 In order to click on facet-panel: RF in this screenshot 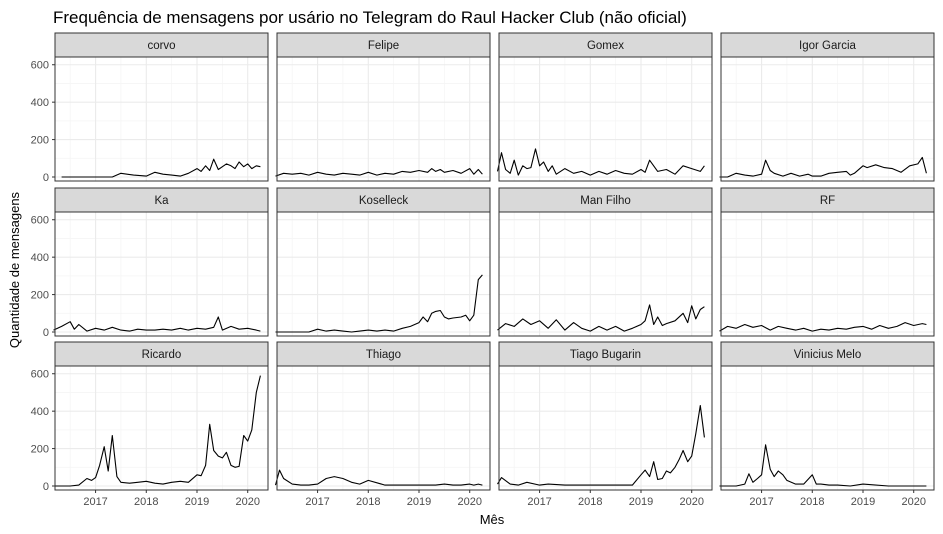, I will do `click(827, 262)`.